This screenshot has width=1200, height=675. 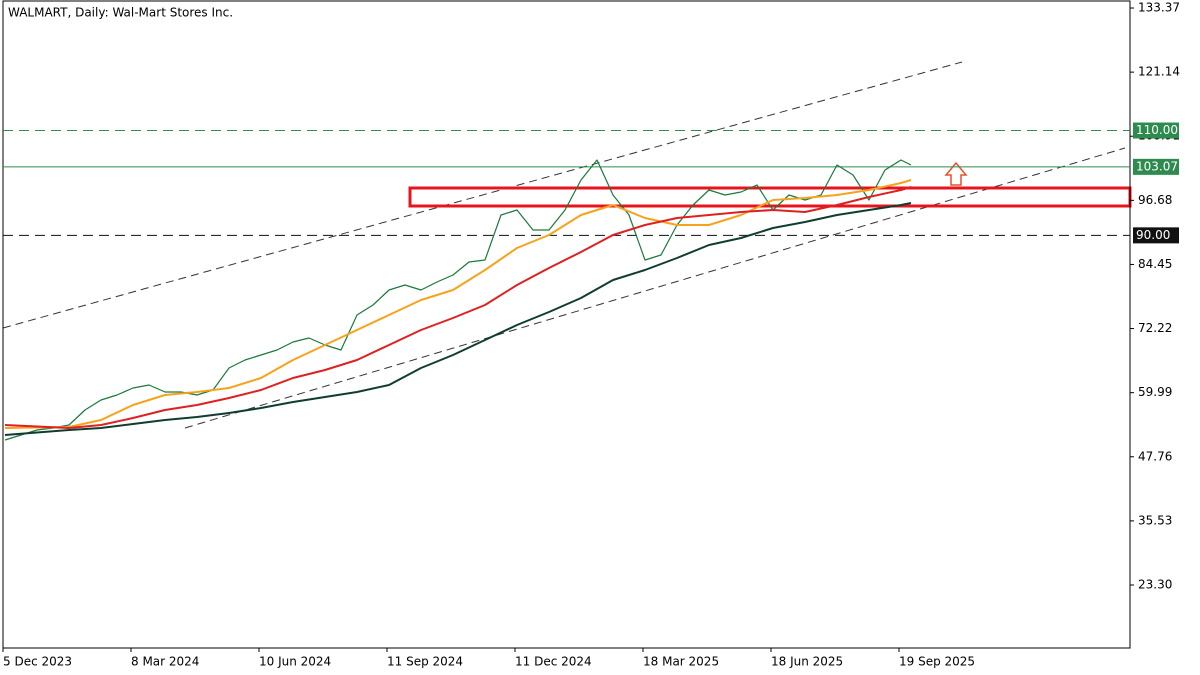 I want to click on level-label: 110.00, so click(x=1157, y=130).